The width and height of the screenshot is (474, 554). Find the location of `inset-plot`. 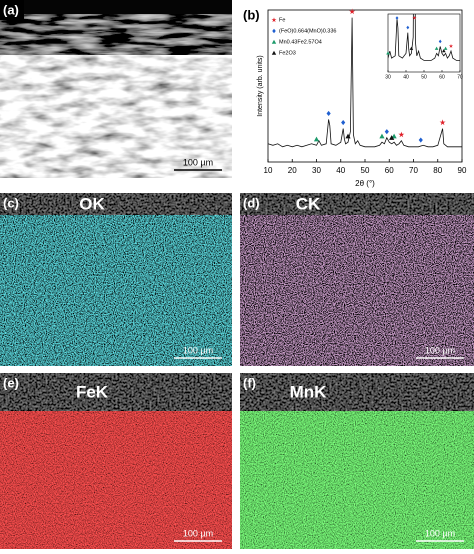

inset-plot is located at coordinates (424, 37).